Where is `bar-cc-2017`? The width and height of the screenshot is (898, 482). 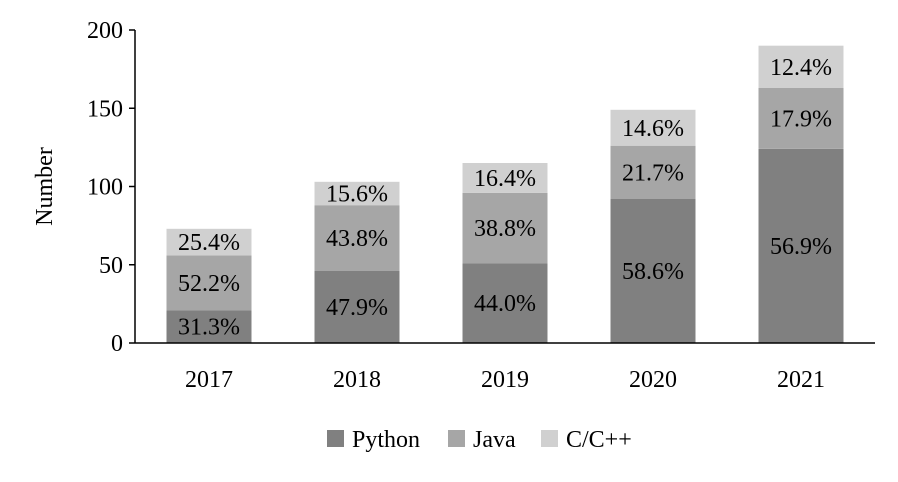
bar-cc-2017 is located at coordinates (209, 242).